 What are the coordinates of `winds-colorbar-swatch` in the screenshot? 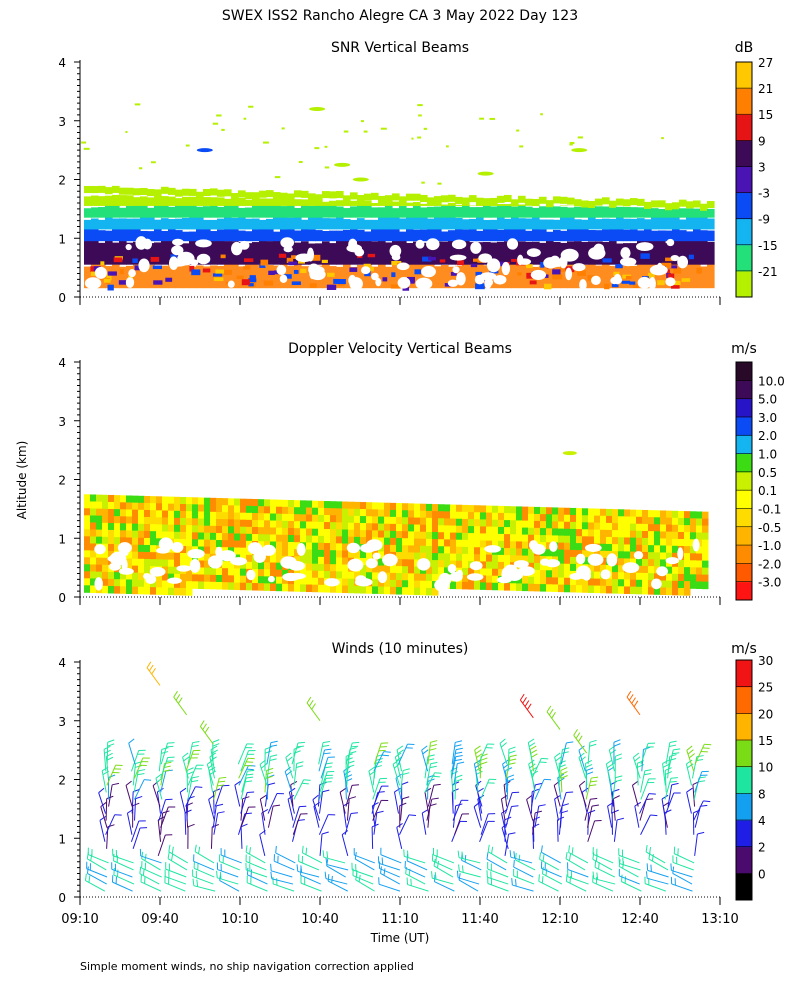 It's located at (744, 700).